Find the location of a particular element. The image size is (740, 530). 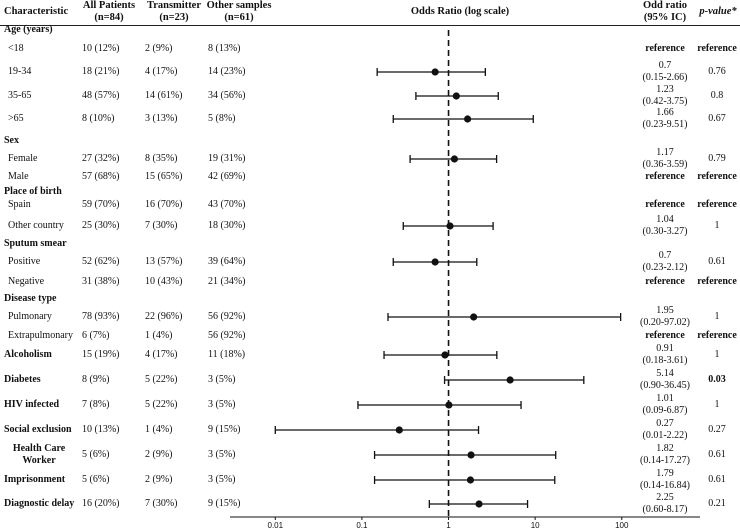

cell-all-patients: 27 (32%) is located at coordinates (101, 158).